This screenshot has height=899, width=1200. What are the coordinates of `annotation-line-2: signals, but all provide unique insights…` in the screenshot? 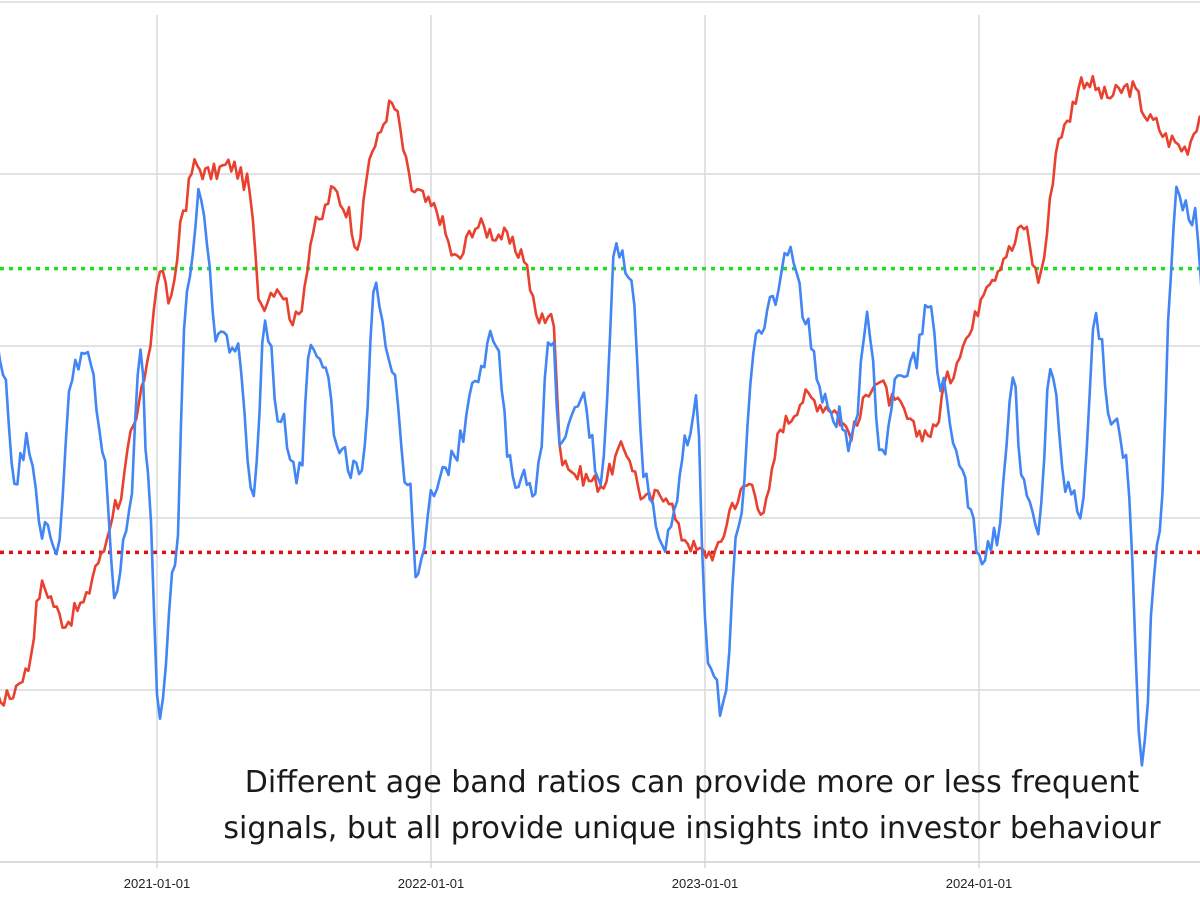 It's located at (692, 828).